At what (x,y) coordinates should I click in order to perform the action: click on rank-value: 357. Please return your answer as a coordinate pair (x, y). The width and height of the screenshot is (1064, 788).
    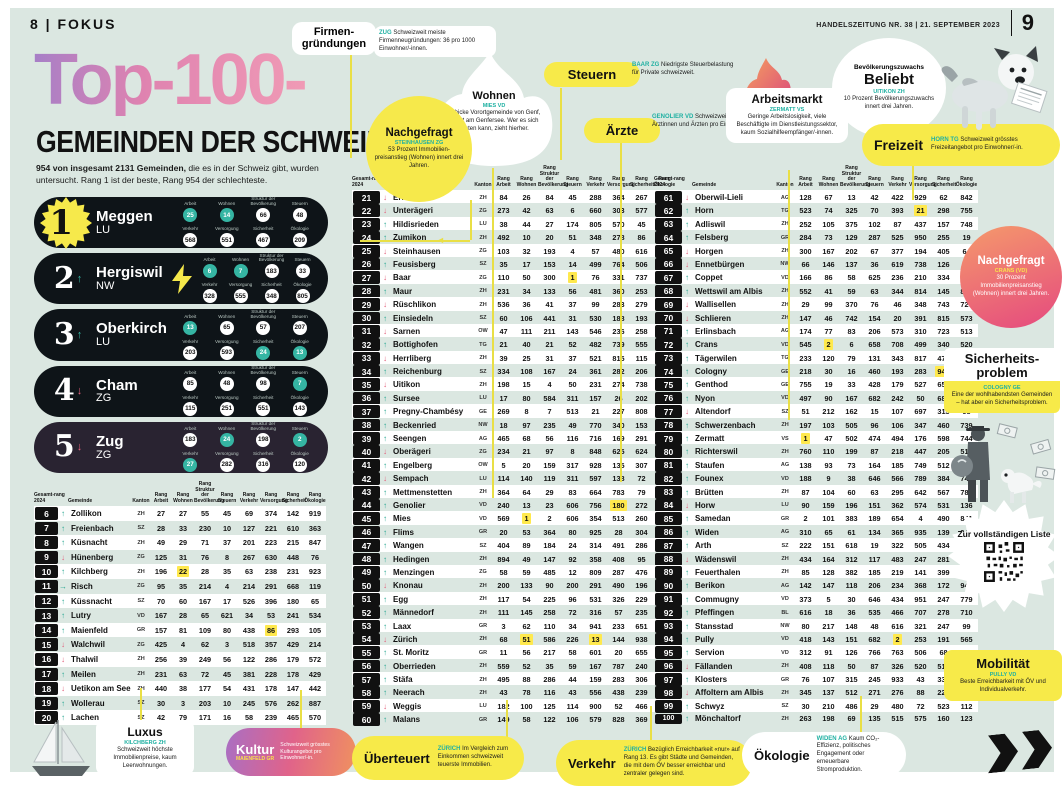
    Looking at the image, I should click on (271, 645).